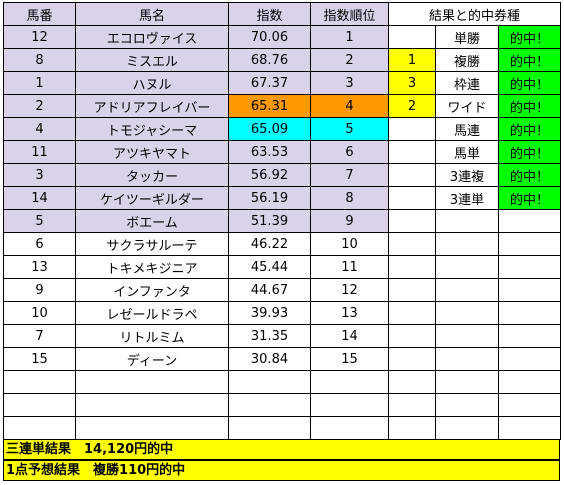 Image resolution: width=564 pixels, height=485 pixels. I want to click on umaban-cell: 7, so click(39, 336).